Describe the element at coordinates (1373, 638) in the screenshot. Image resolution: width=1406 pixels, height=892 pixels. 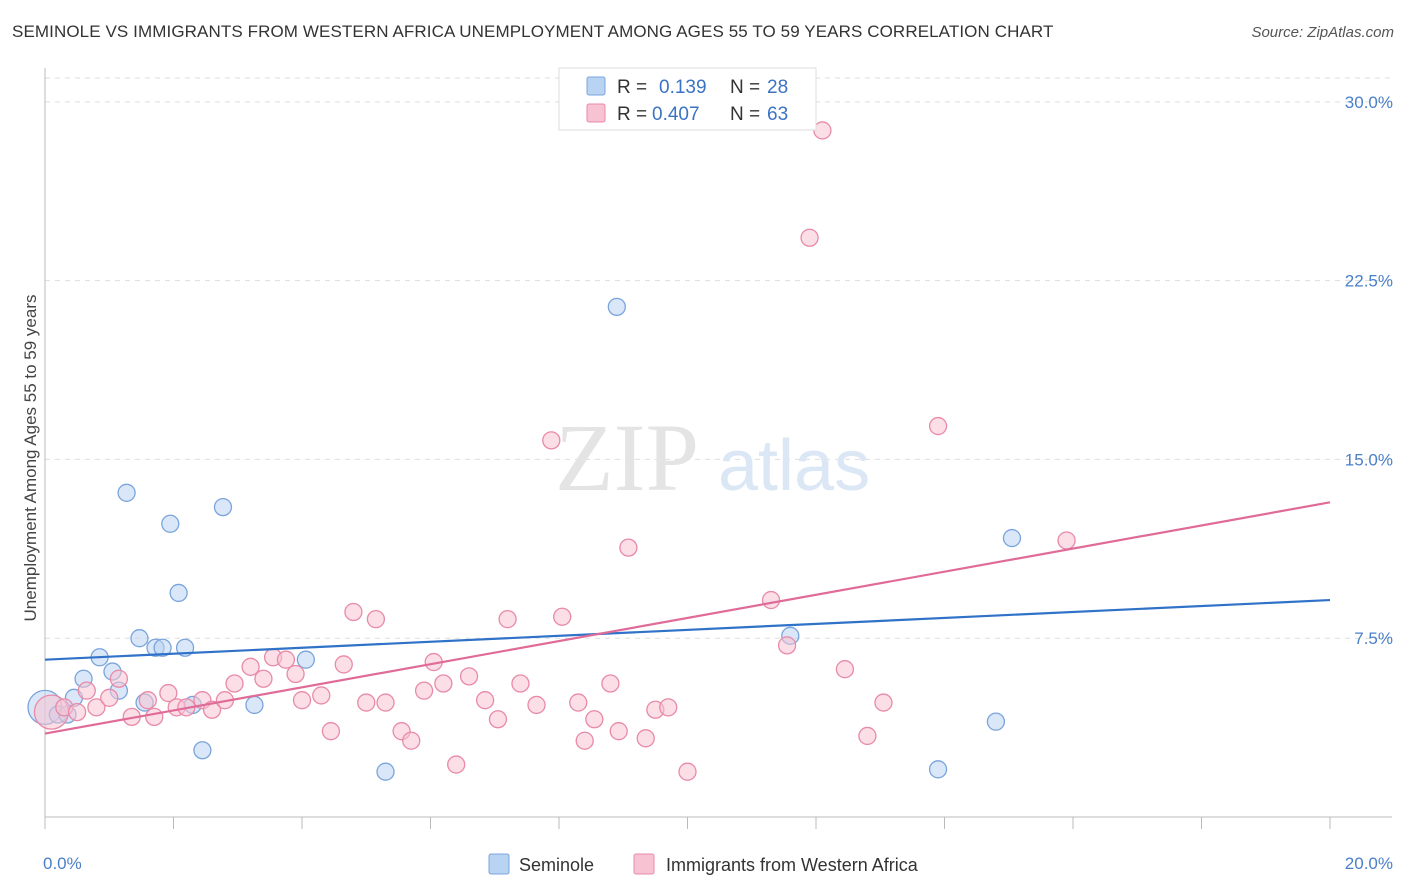
I see `y-tick-label-0: 7.5%` at that location.